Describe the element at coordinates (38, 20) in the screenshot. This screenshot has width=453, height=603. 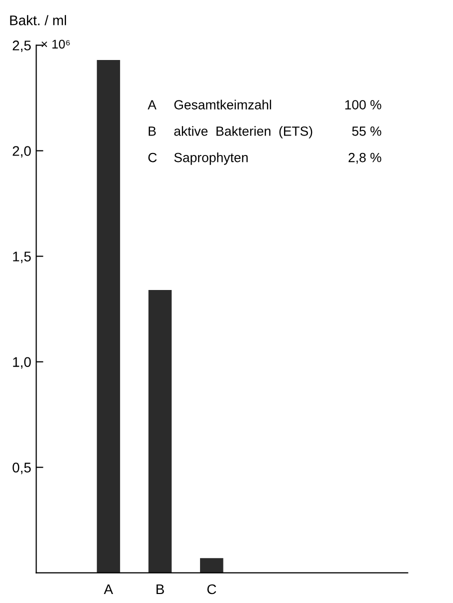
I see `y-axis-title: Bakt. / ml` at that location.